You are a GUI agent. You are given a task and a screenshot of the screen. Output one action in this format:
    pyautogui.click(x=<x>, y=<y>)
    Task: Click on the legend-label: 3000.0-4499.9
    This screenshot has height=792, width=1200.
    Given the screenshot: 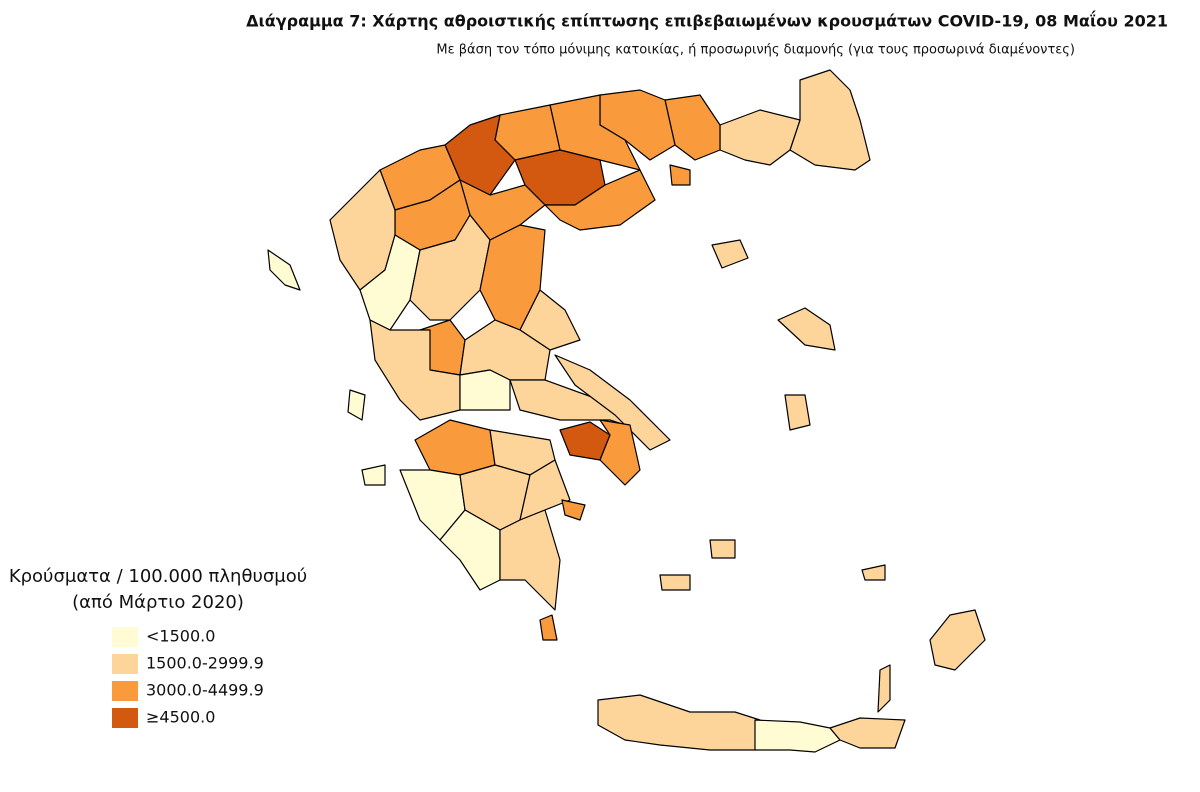 What is the action you would take?
    pyautogui.click(x=205, y=690)
    